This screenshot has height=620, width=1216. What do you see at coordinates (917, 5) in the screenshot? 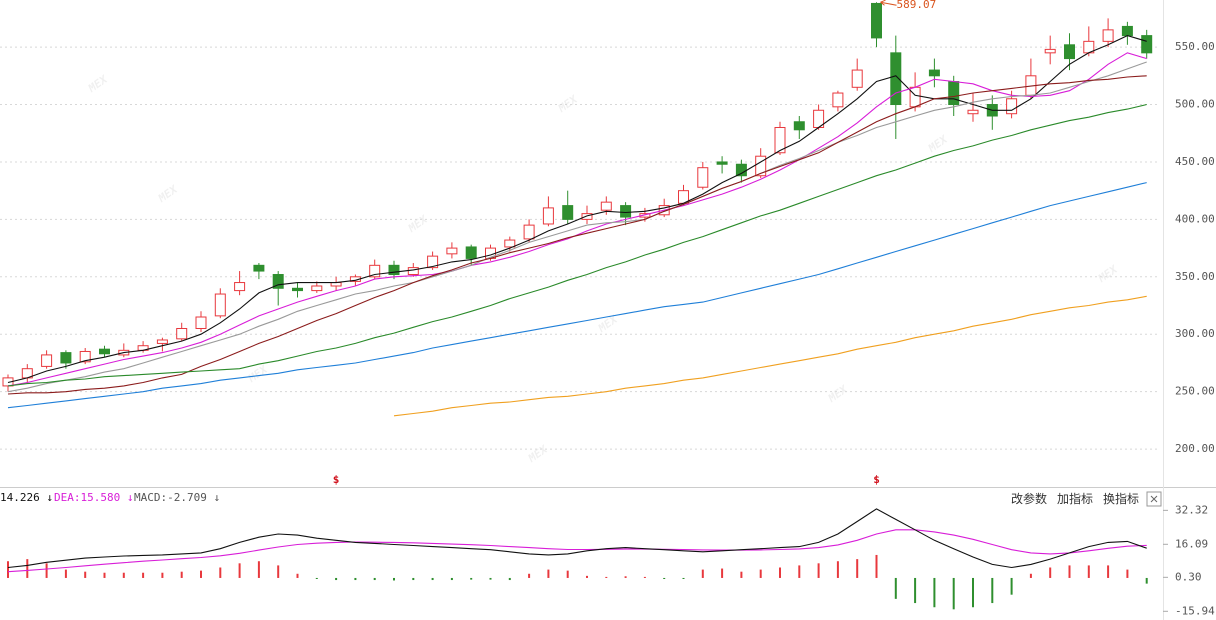
I see `max-annotation: 589.07` at bounding box center [917, 5].